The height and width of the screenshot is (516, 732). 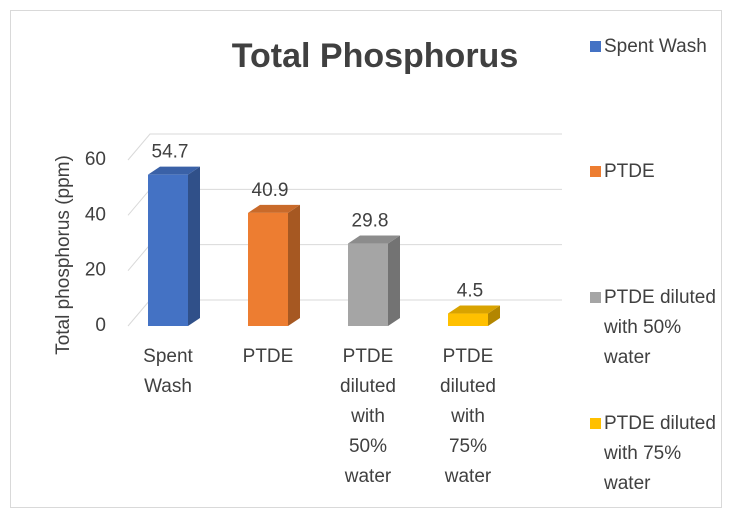 I want to click on data-label: 40.9, so click(x=270, y=190).